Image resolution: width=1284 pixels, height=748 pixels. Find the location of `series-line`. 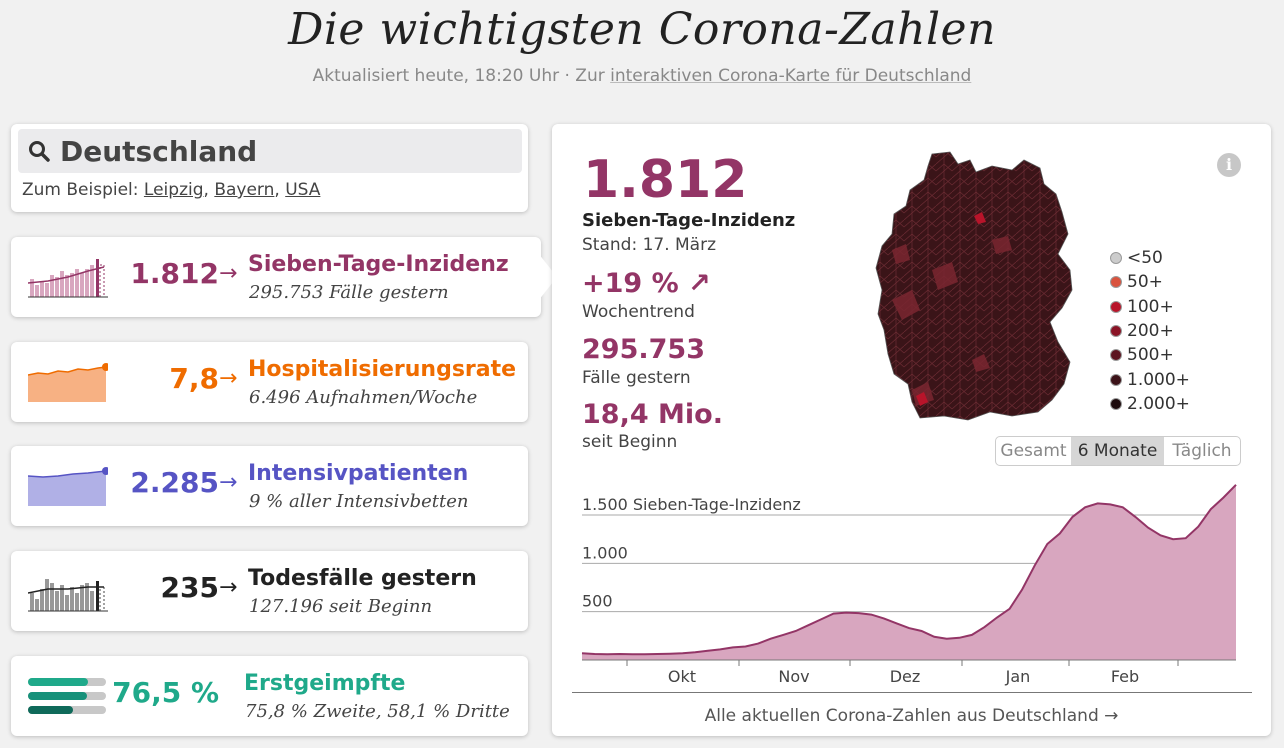

series-line is located at coordinates (909, 570).